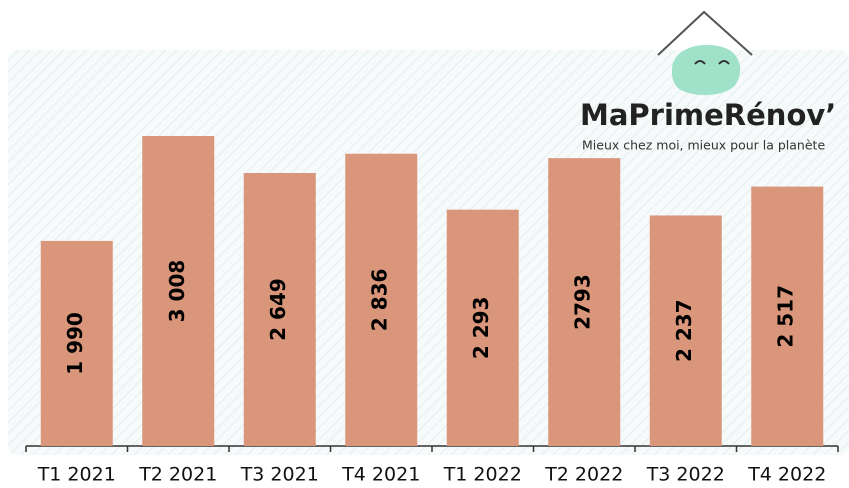  What do you see at coordinates (583, 475) in the screenshot?
I see `x-tick-label: T2 2022` at bounding box center [583, 475].